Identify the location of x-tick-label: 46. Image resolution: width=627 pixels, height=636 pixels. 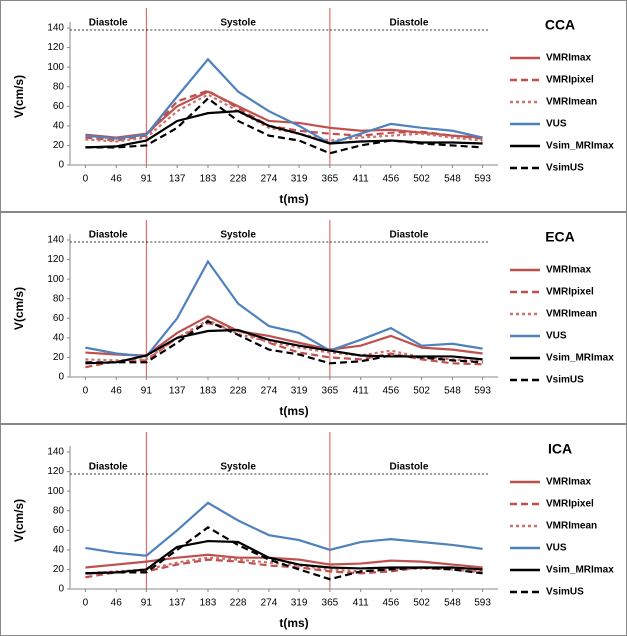
(117, 391).